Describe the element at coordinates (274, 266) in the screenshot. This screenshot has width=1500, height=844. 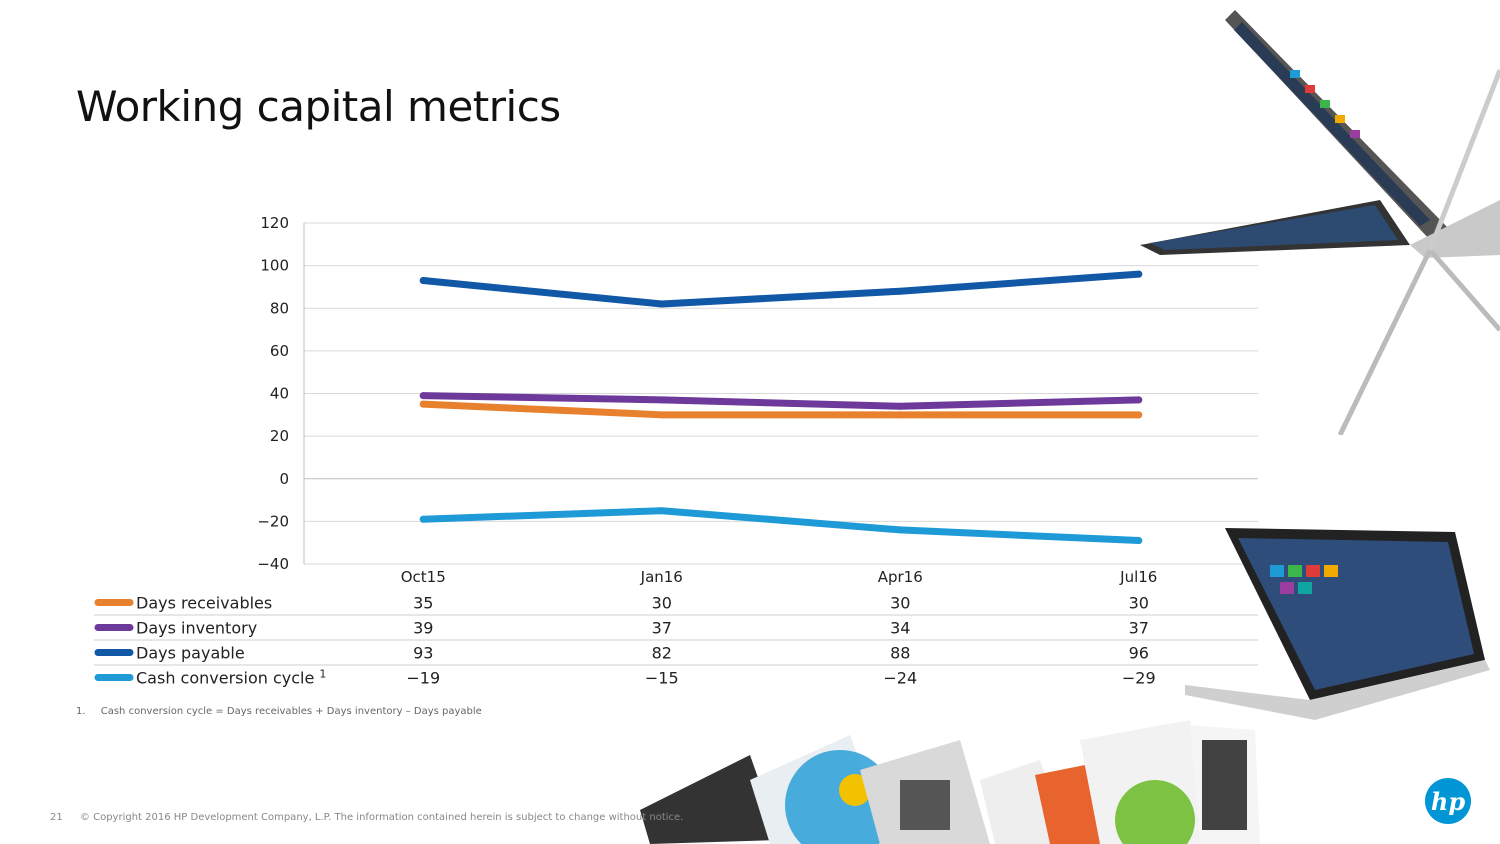
I see `y-tick-label: 100` at that location.